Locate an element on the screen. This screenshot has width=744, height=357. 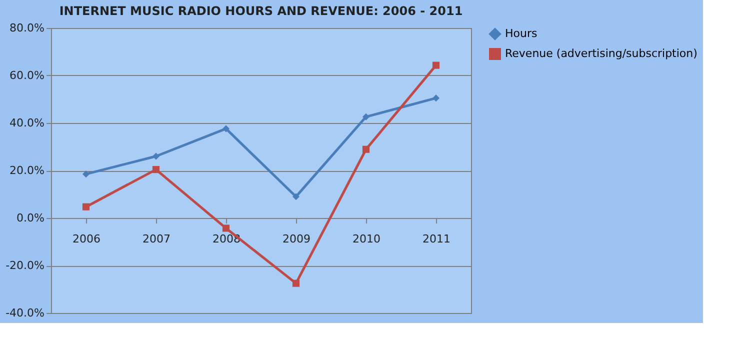
x-tick-label: 2007 is located at coordinates (156, 239).